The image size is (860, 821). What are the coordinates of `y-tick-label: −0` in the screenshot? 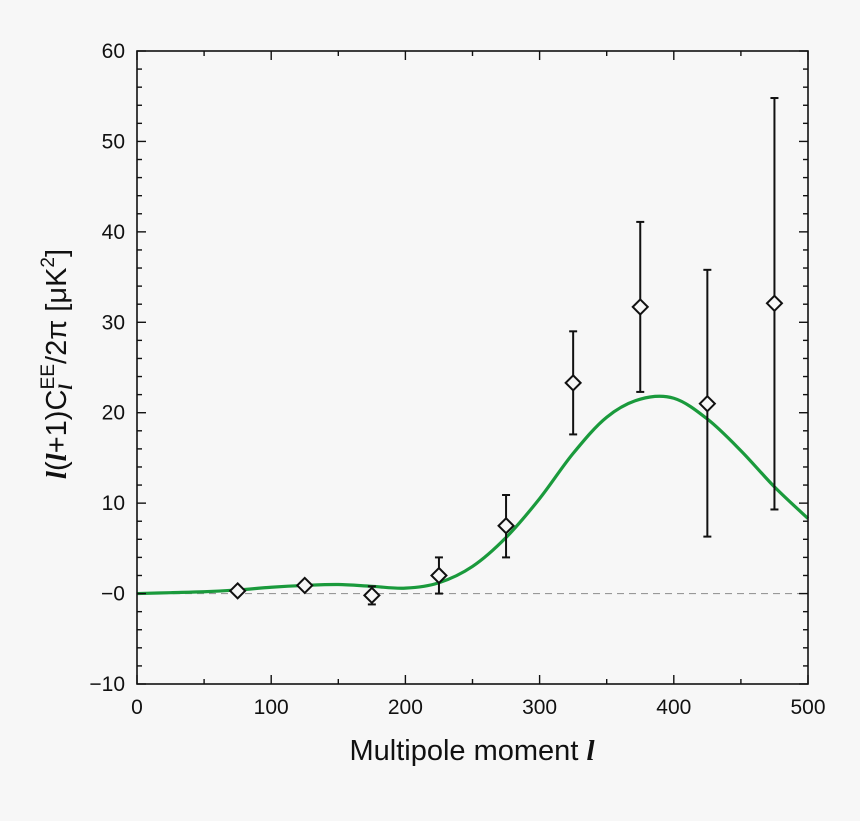 It's located at (113, 594).